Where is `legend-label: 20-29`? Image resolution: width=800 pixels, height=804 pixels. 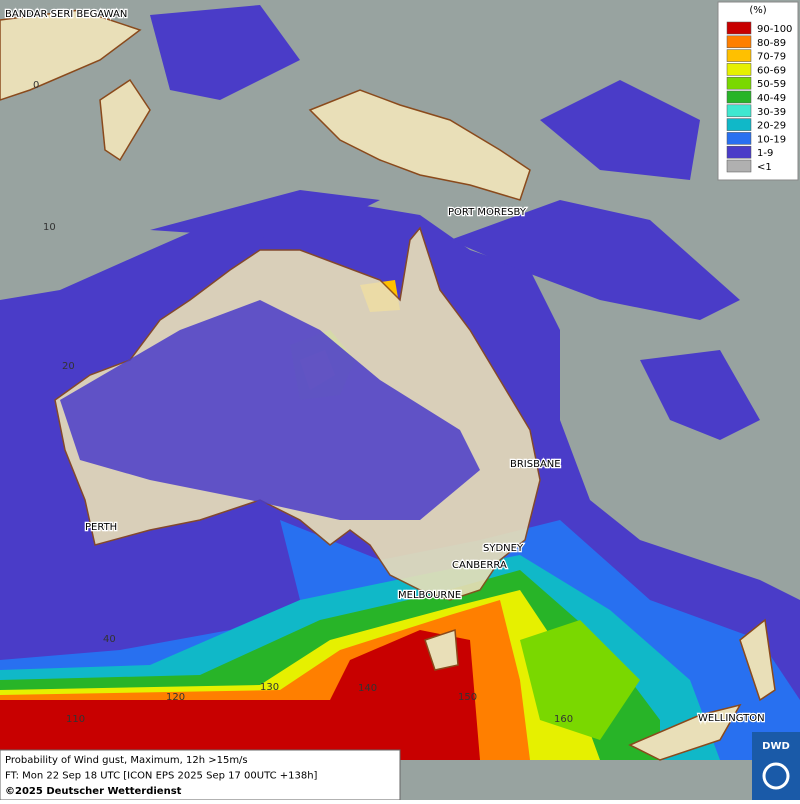
legend-label: 20-29 is located at coordinates (771, 126).